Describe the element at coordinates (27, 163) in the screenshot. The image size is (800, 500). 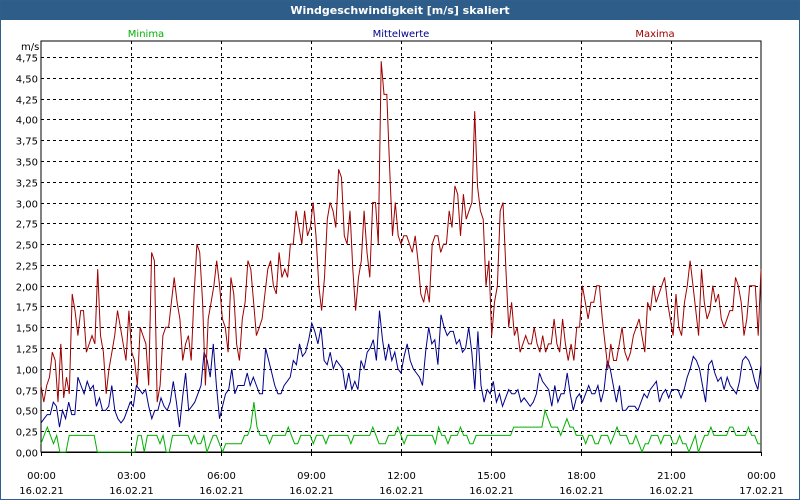
I see `y-tick-label: 3,50` at that location.